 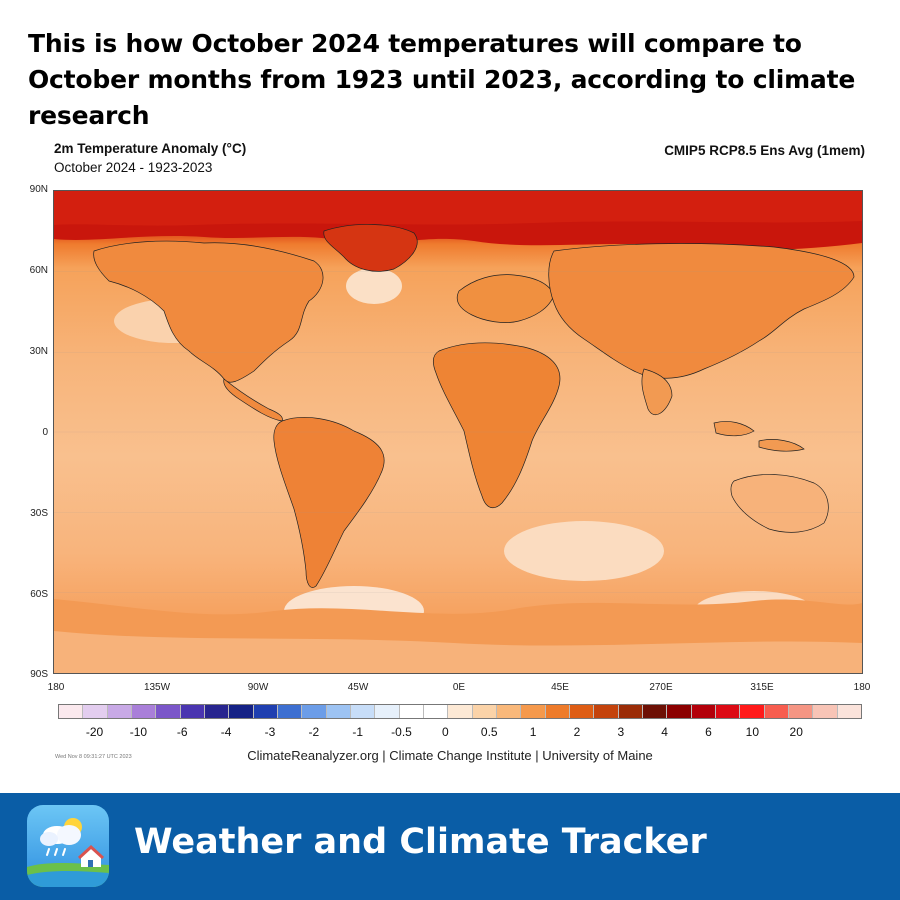 I want to click on footer-banner, so click(x=450, y=846).